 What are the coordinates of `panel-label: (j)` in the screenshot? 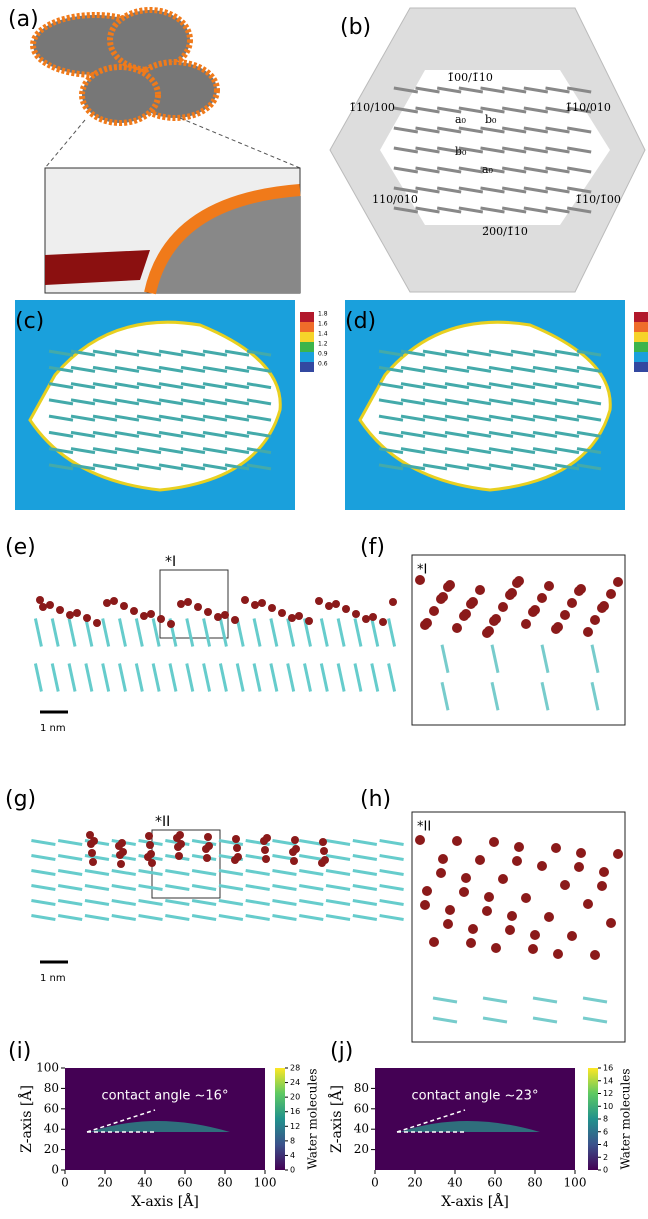 It's located at (341, 1051).